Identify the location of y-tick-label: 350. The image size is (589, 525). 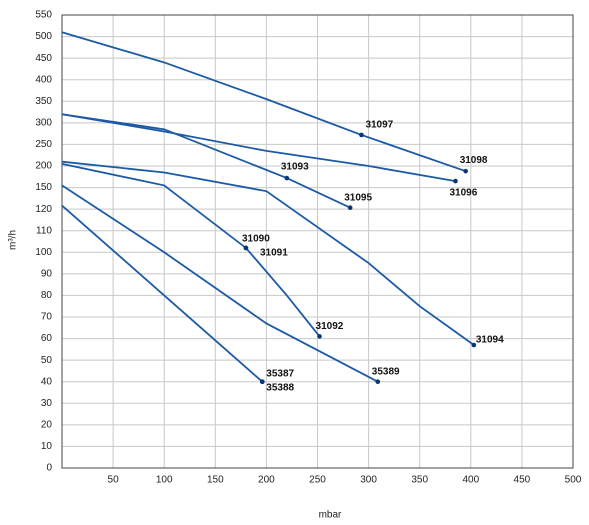
(43, 101).